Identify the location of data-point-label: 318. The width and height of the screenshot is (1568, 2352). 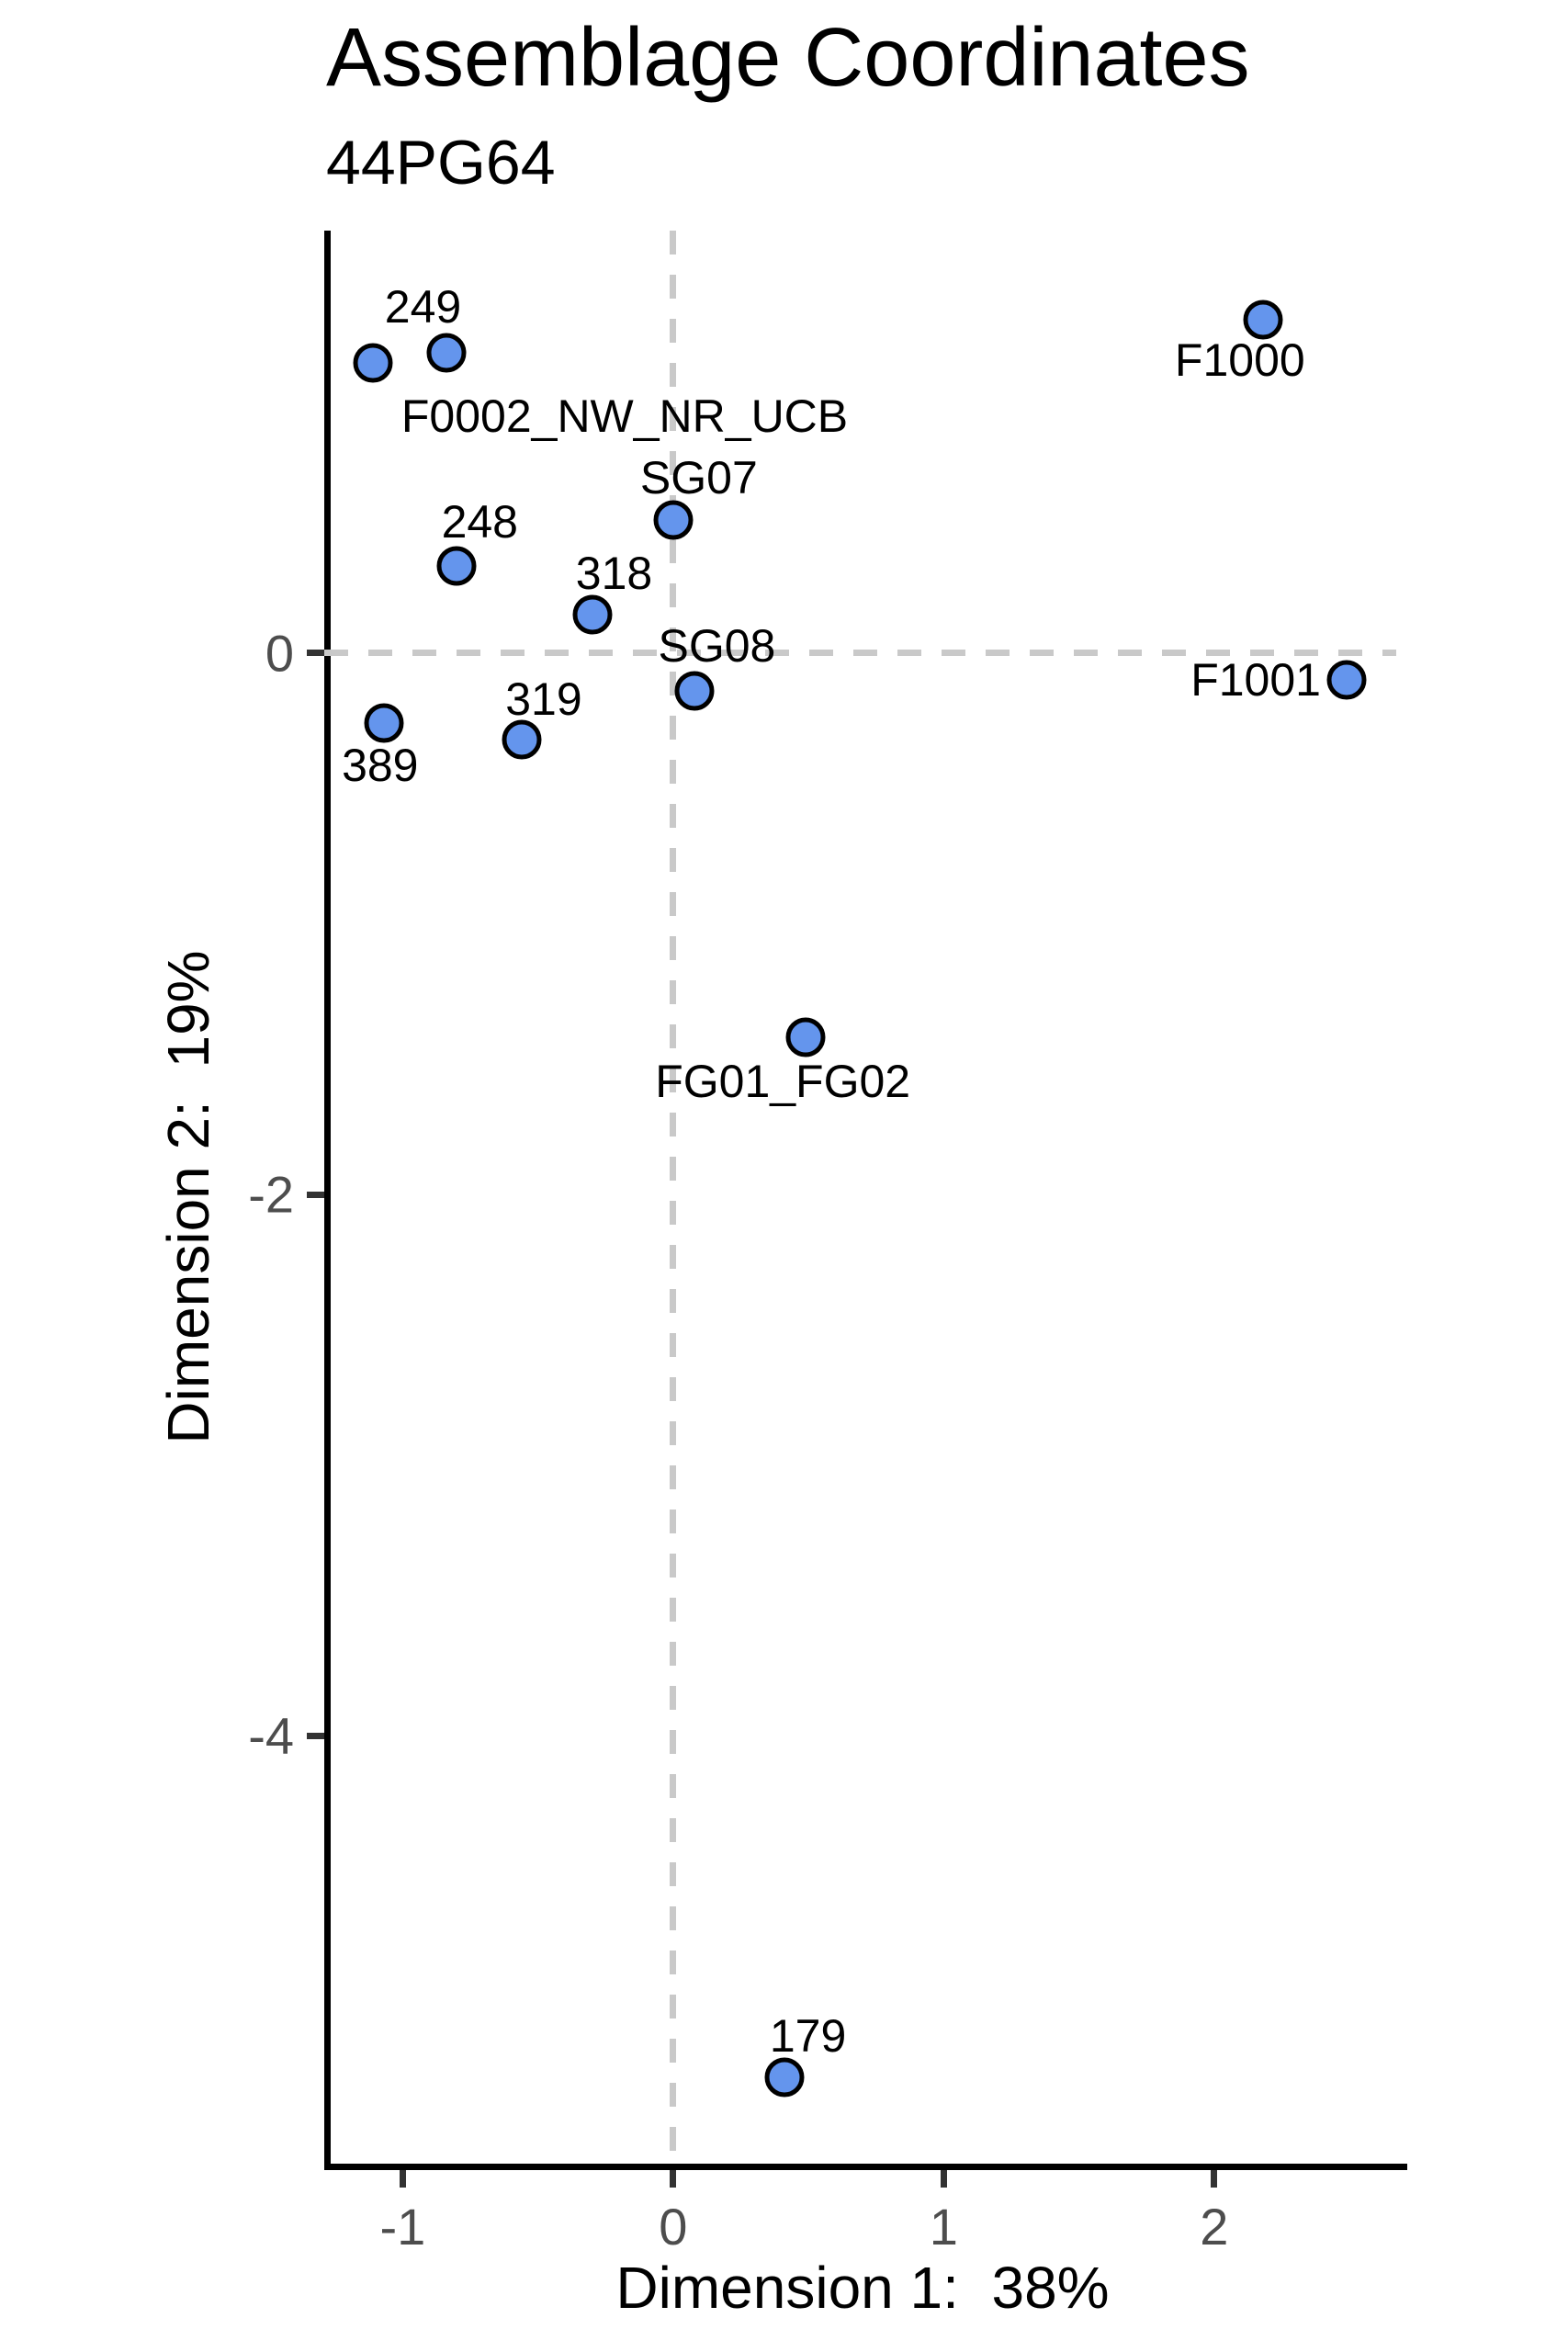
(614, 574).